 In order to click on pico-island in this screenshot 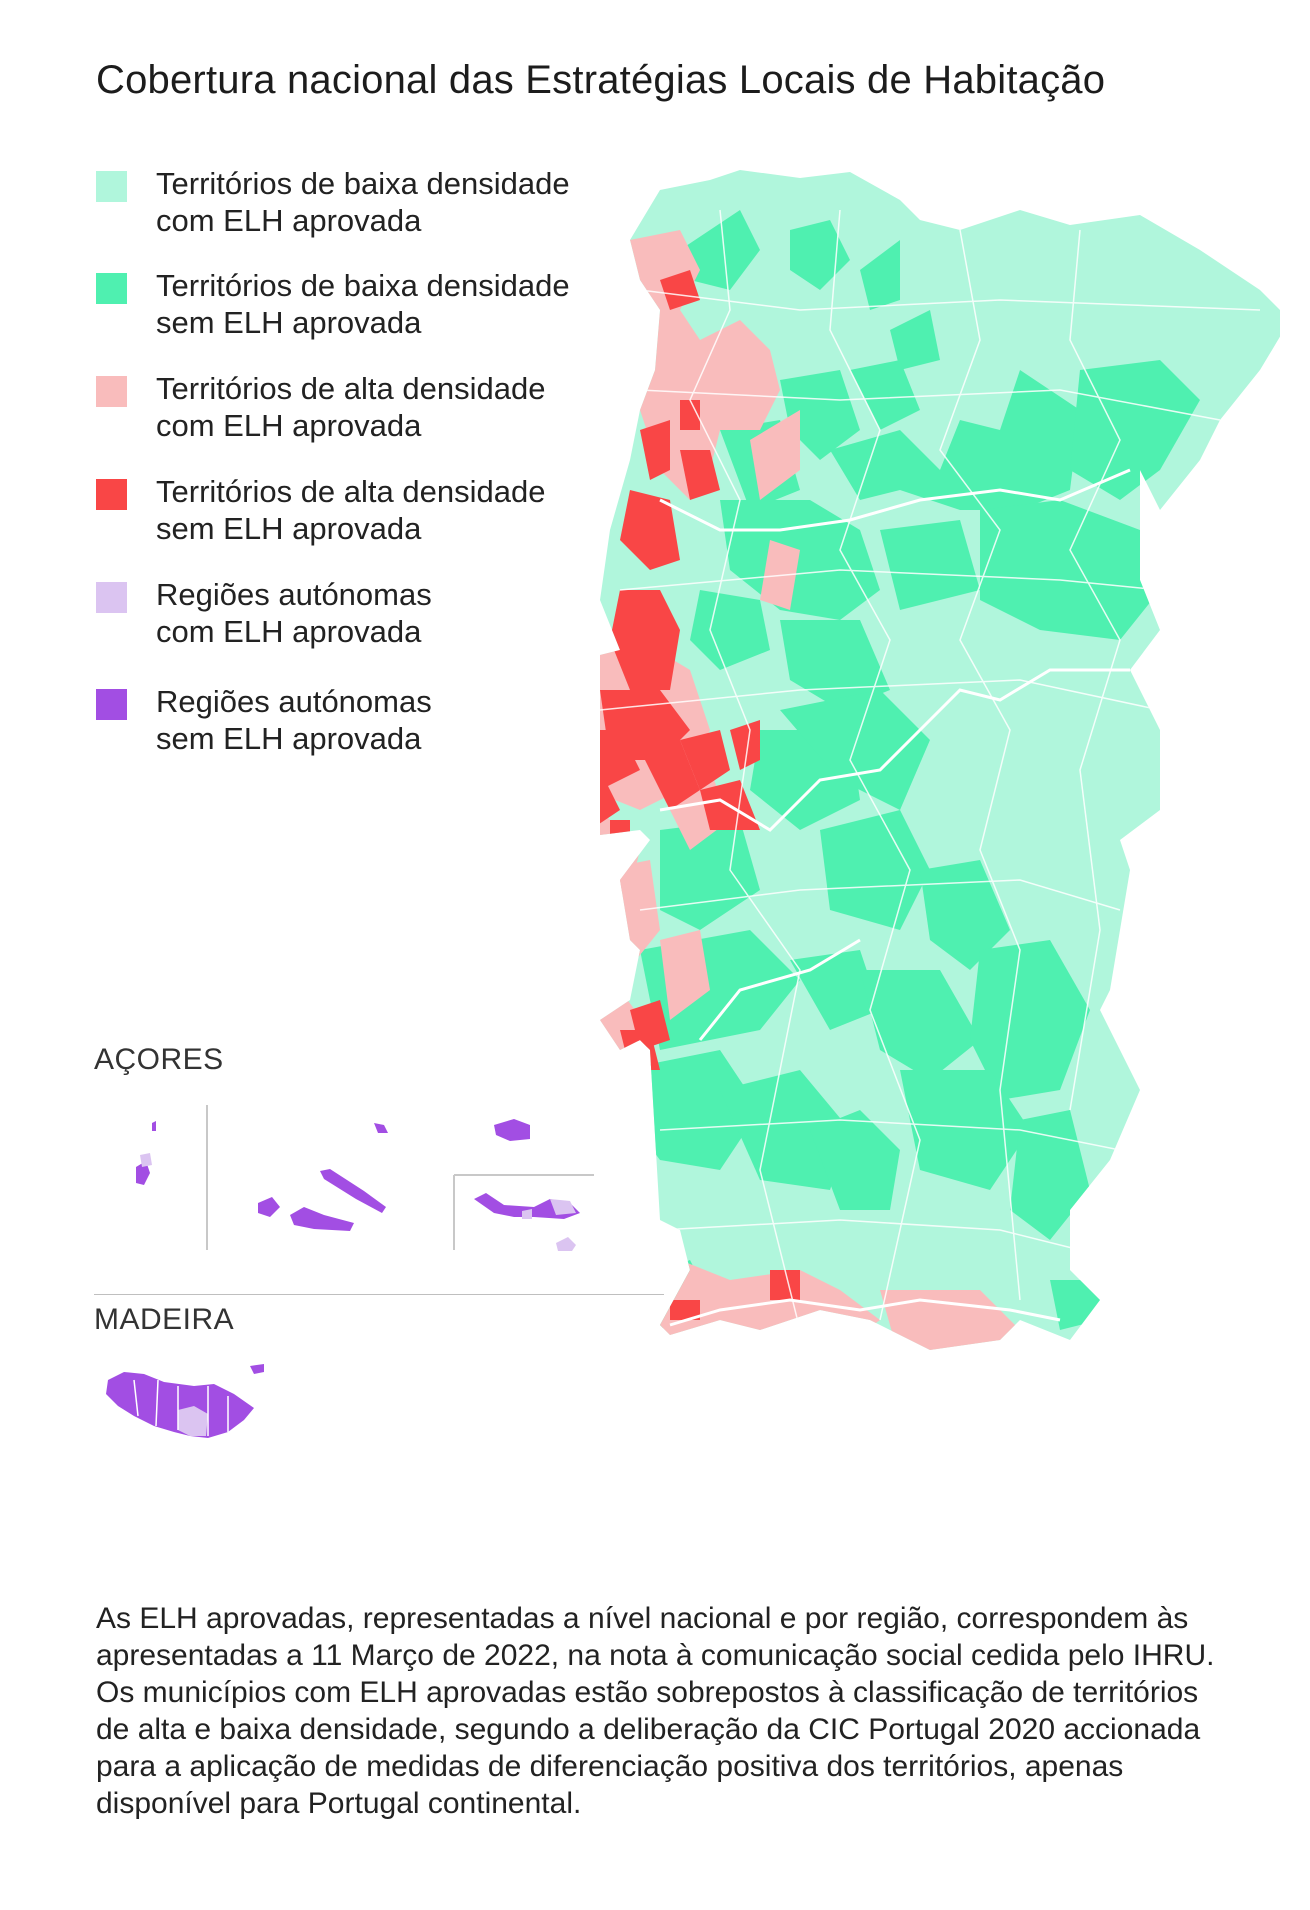, I will do `click(322, 1219)`.